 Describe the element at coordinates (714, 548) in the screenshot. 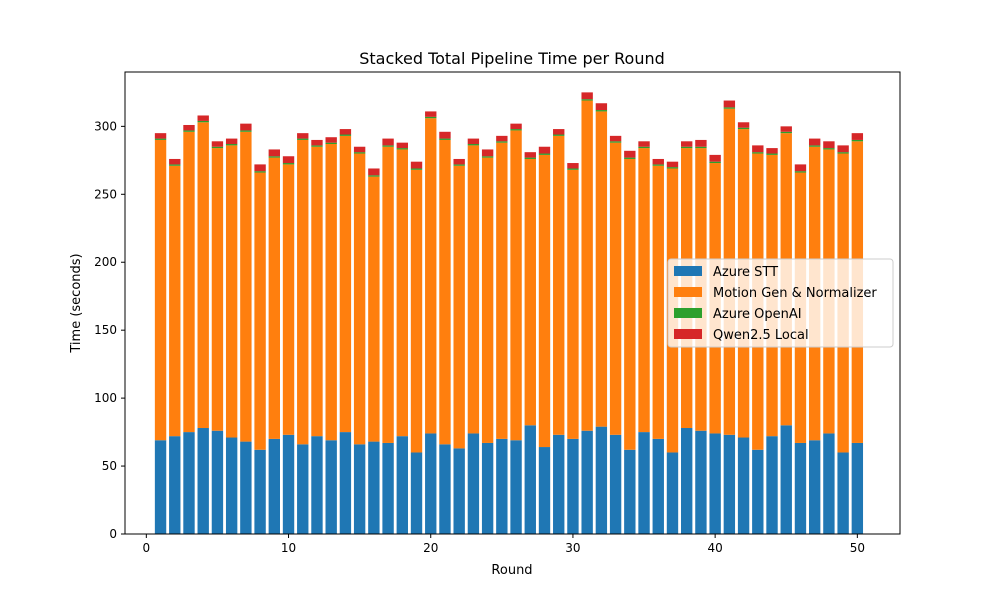

I see `x-tick-label: 40` at that location.